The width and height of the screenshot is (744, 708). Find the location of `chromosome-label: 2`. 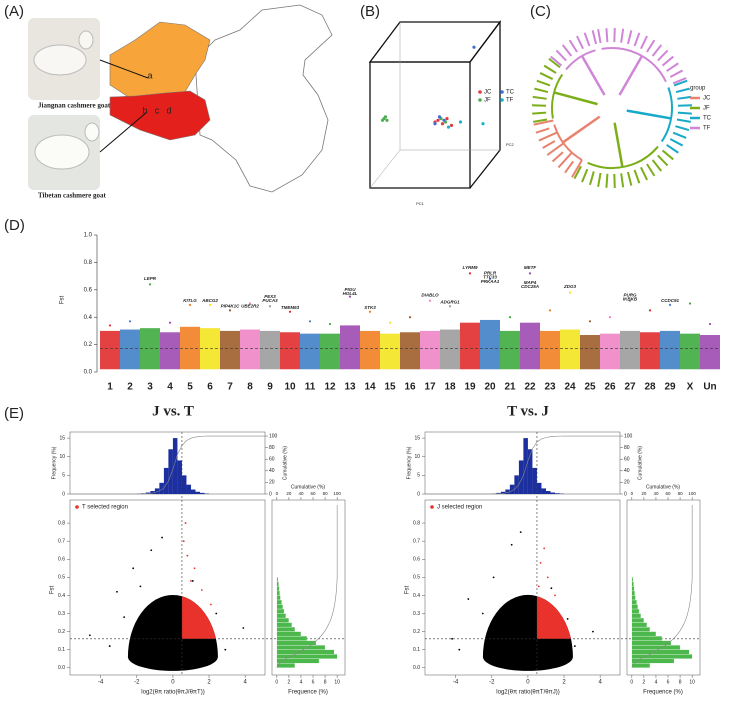

chromosome-label: 2 is located at coordinates (130, 387).